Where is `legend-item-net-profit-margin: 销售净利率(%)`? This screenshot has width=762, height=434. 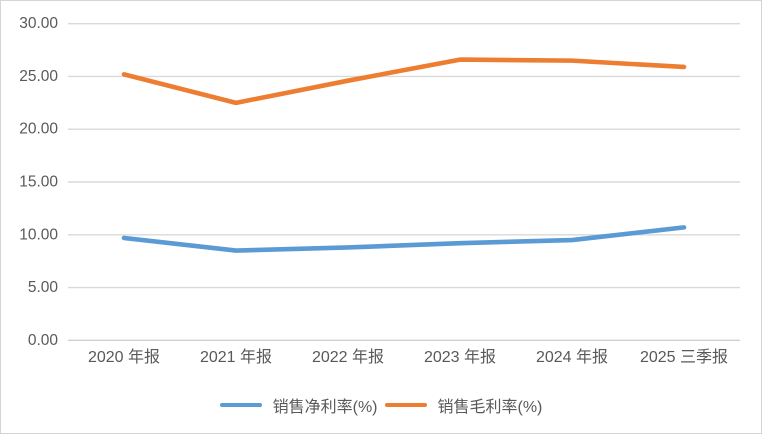 legend-item-net-profit-margin: 销售净利率(%) is located at coordinates (298, 405).